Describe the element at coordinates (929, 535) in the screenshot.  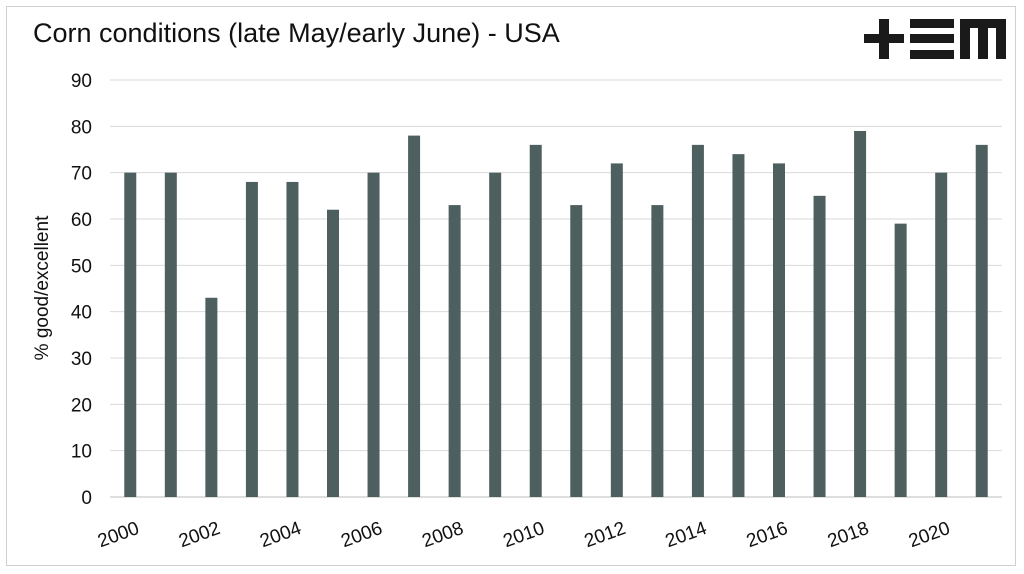
I see `x-tick-label: 2020` at that location.